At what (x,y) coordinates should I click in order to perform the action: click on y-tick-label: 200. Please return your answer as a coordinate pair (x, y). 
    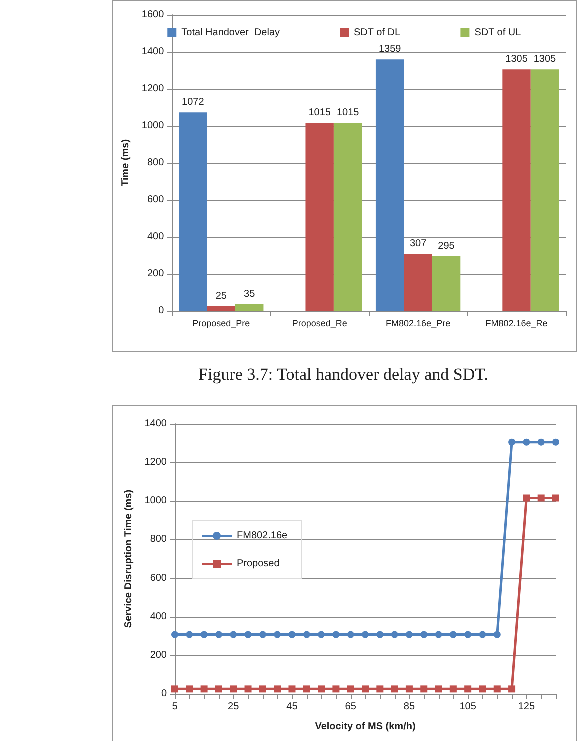
    Looking at the image, I should click on (156, 274).